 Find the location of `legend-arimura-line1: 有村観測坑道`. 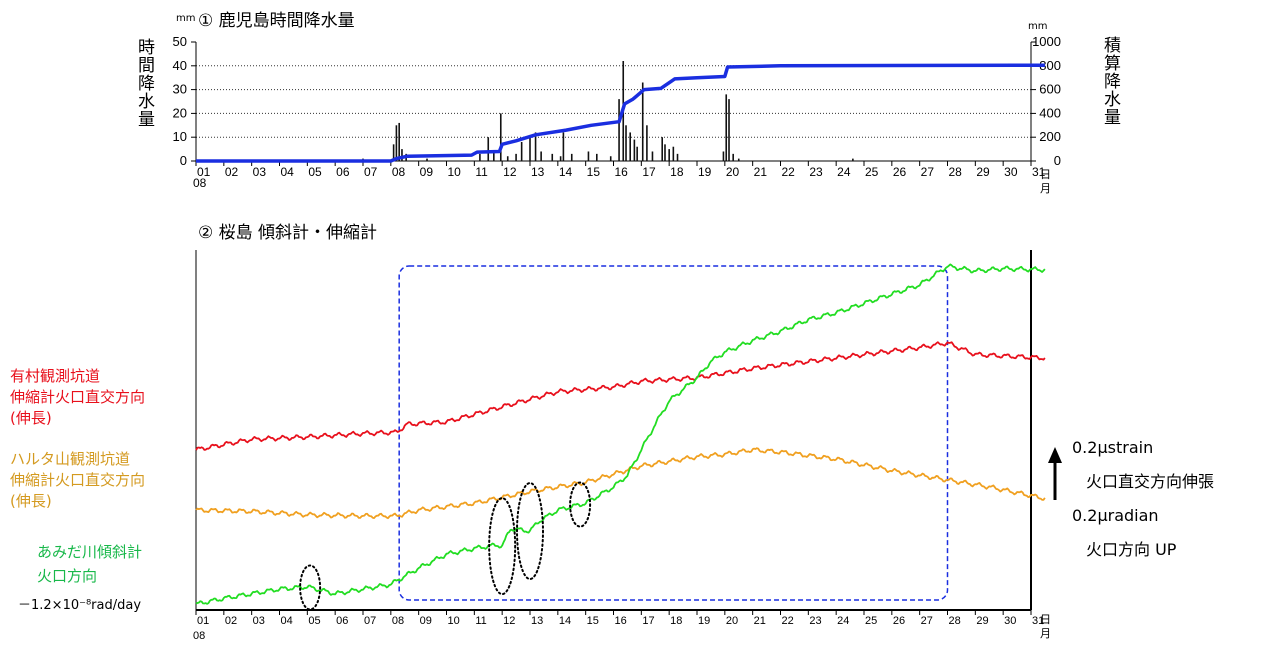

legend-arimura-line1: 有村観測坑道 is located at coordinates (55, 376).